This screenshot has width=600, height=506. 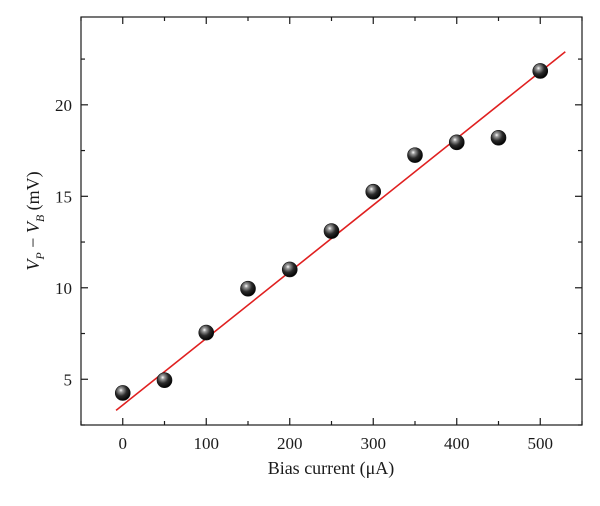 What do you see at coordinates (63, 288) in the screenshot?
I see `y-tick-label: 10` at bounding box center [63, 288].